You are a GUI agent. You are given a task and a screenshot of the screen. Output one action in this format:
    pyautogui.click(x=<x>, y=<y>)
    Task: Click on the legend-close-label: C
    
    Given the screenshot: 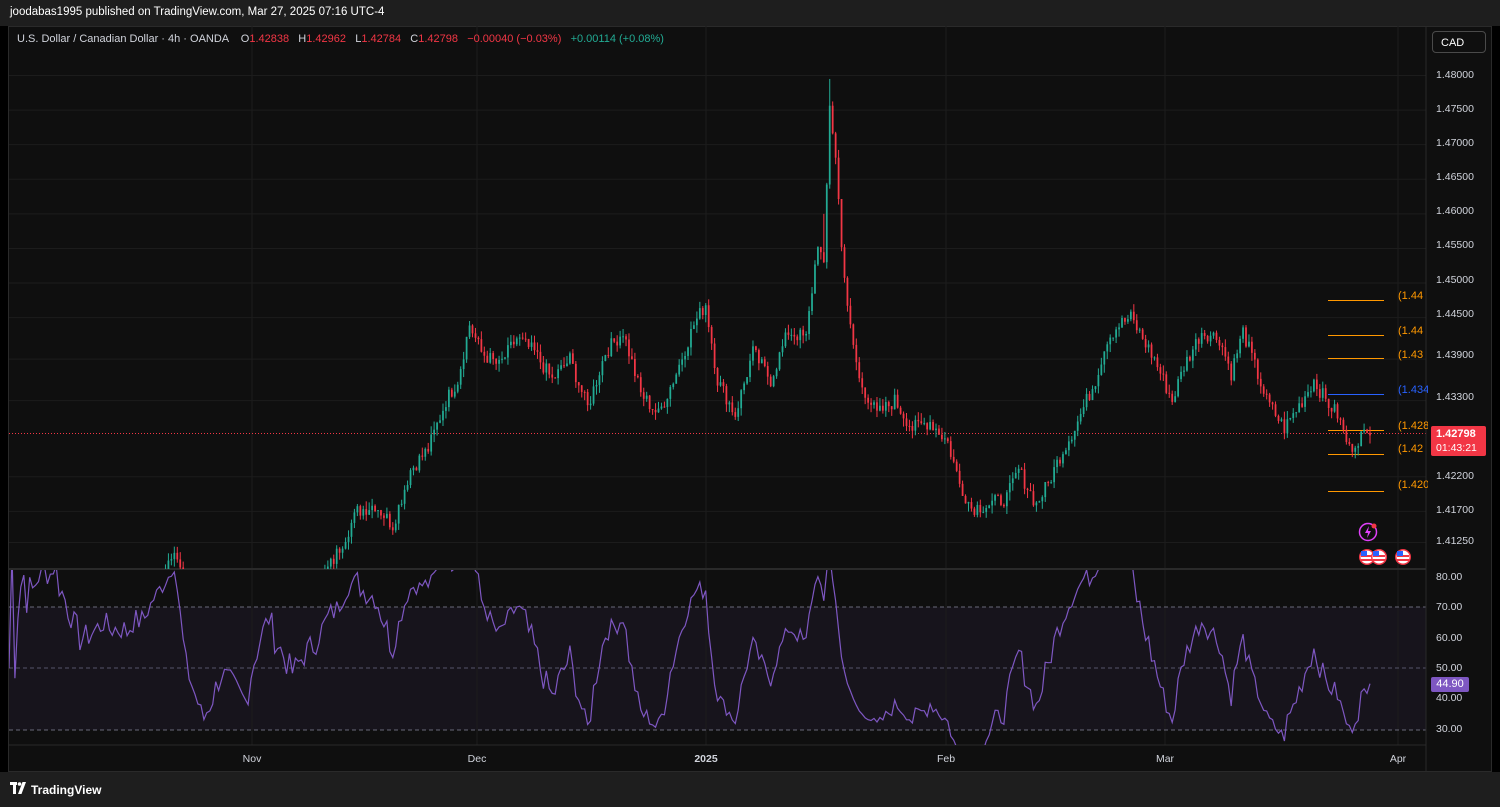 What is the action you would take?
    pyautogui.click(x=414, y=39)
    